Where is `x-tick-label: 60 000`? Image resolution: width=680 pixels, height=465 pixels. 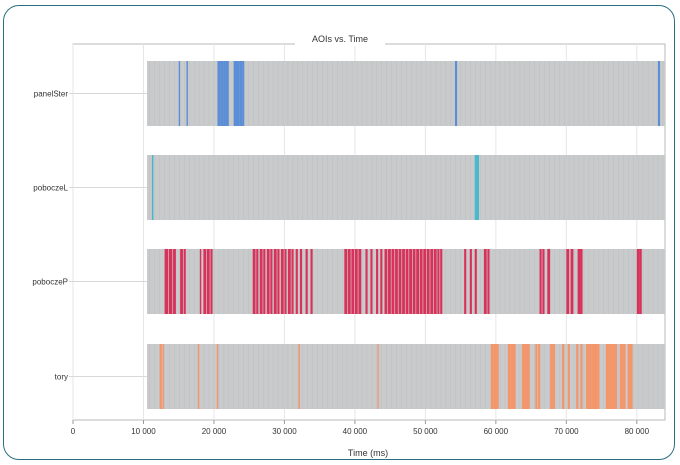
x-tick-label: 60 000 is located at coordinates (496, 431).